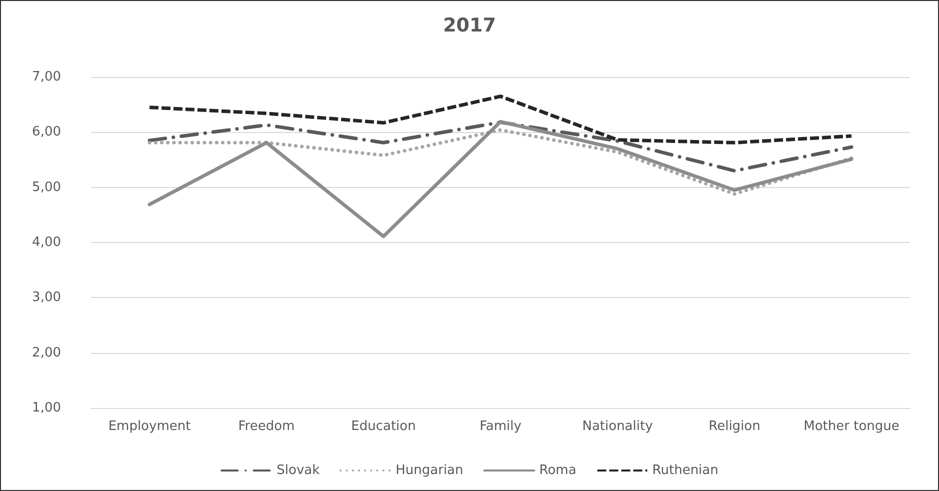 The image size is (939, 491). What do you see at coordinates (266, 426) in the screenshot?
I see `x-tick-label: Freedom` at bounding box center [266, 426].